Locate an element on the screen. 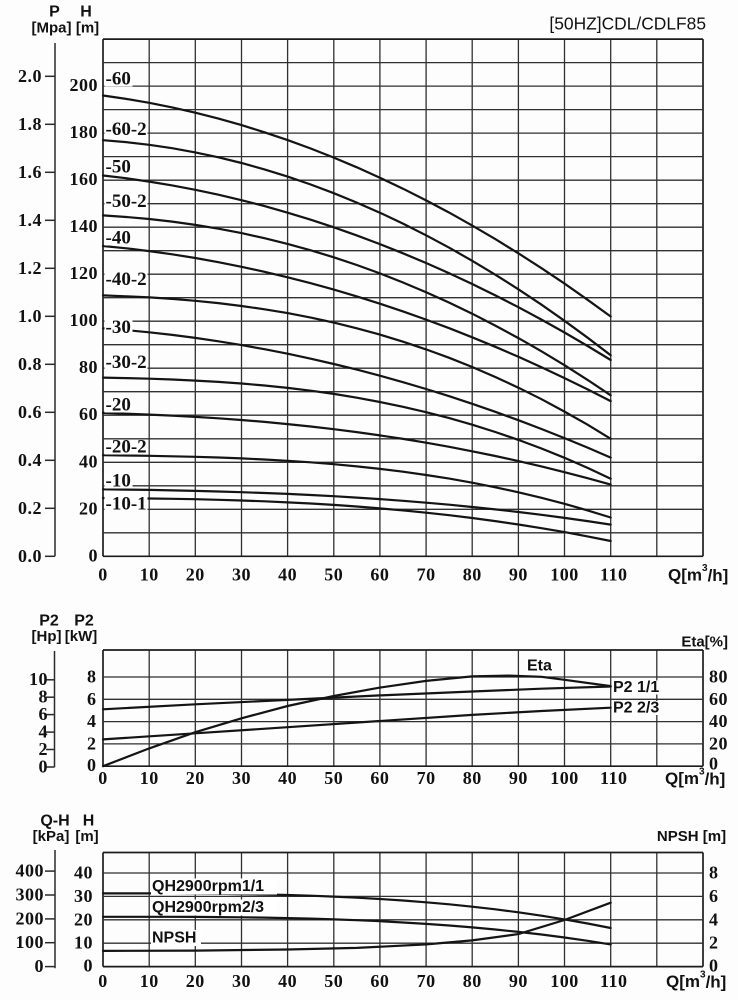  svg-text: [Mpa] is located at coordinates (52, 28).